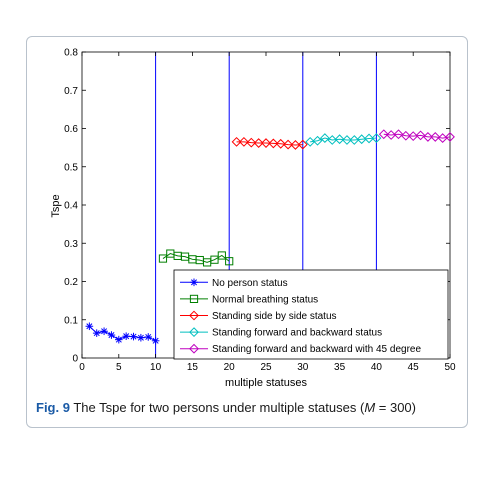 This screenshot has height=482, width=492. Describe the element at coordinates (266, 383) in the screenshot. I see `x-axis-label: multiple statuses` at that location.